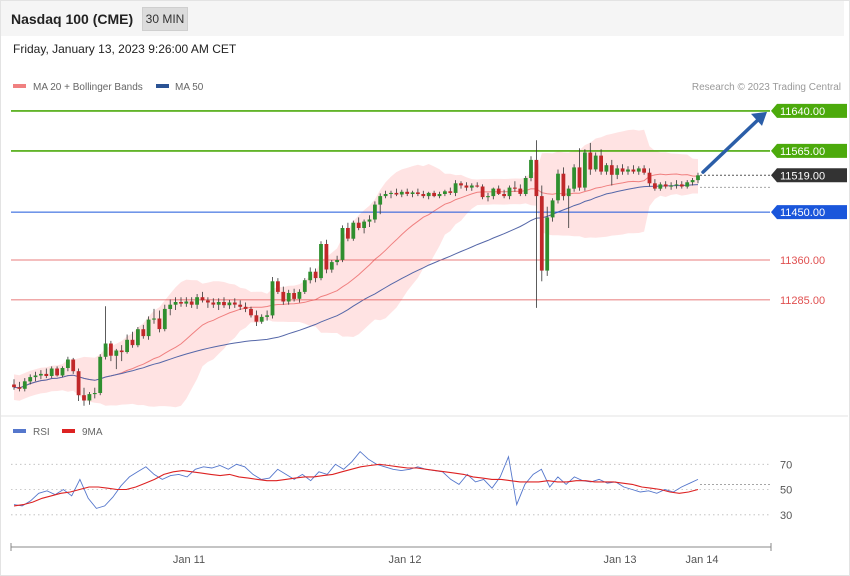 This screenshot has width=850, height=576. I want to click on legend-9ma: 9MA, so click(92, 432).